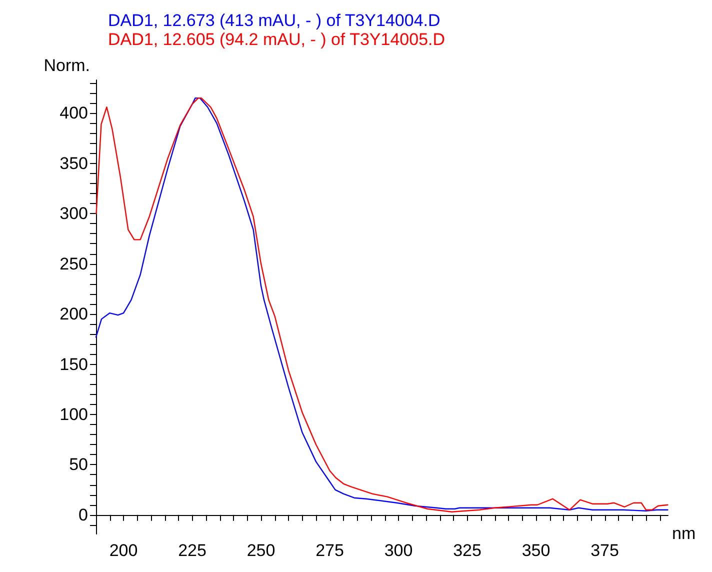 The height and width of the screenshot is (572, 712). Describe the element at coordinates (274, 20) in the screenshot. I see `text: DAD1, 12.673 (413 mAU, - ) of T3Y14004.D` at that location.